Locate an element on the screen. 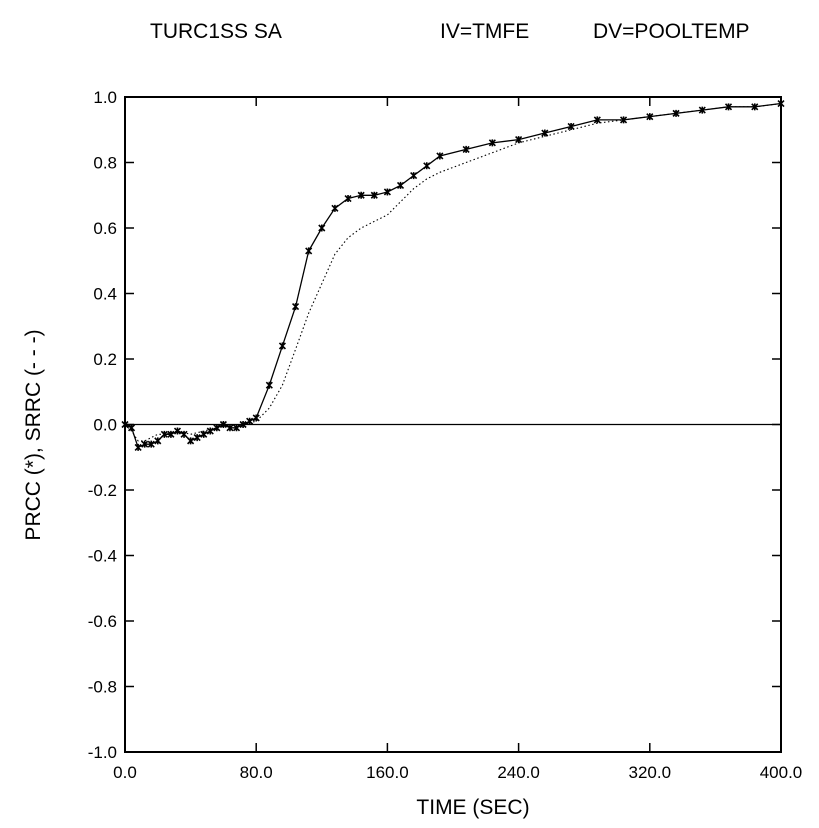 This screenshot has width=819, height=828. y-tick-label: -1.0 is located at coordinates (102, 752).